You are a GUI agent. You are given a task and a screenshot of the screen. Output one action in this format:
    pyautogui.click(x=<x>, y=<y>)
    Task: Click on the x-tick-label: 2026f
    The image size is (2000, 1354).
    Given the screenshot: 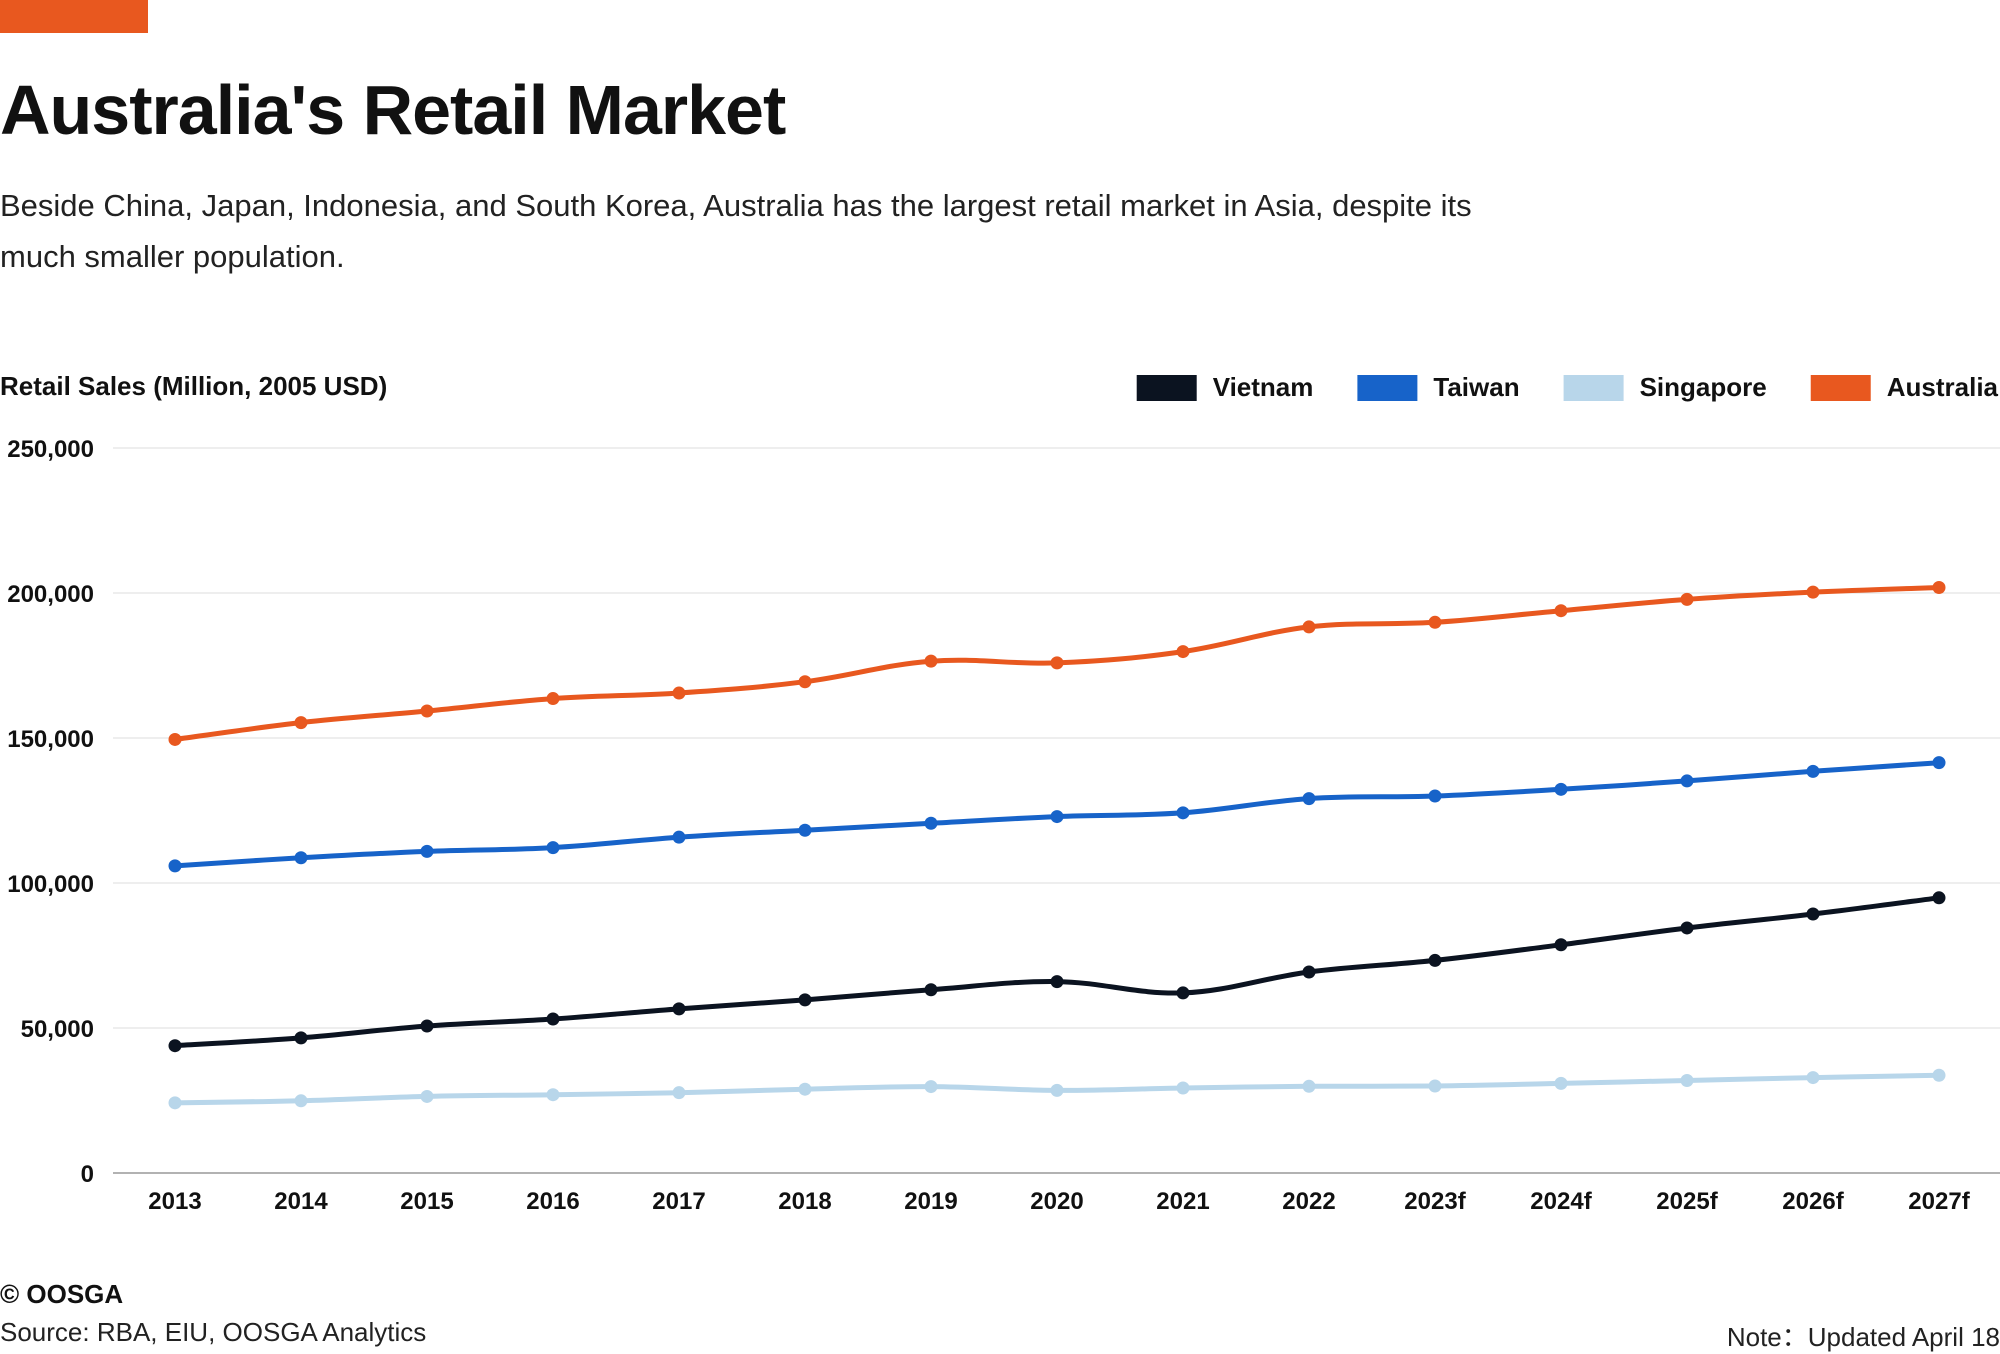 What is the action you would take?
    pyautogui.click(x=1813, y=1201)
    